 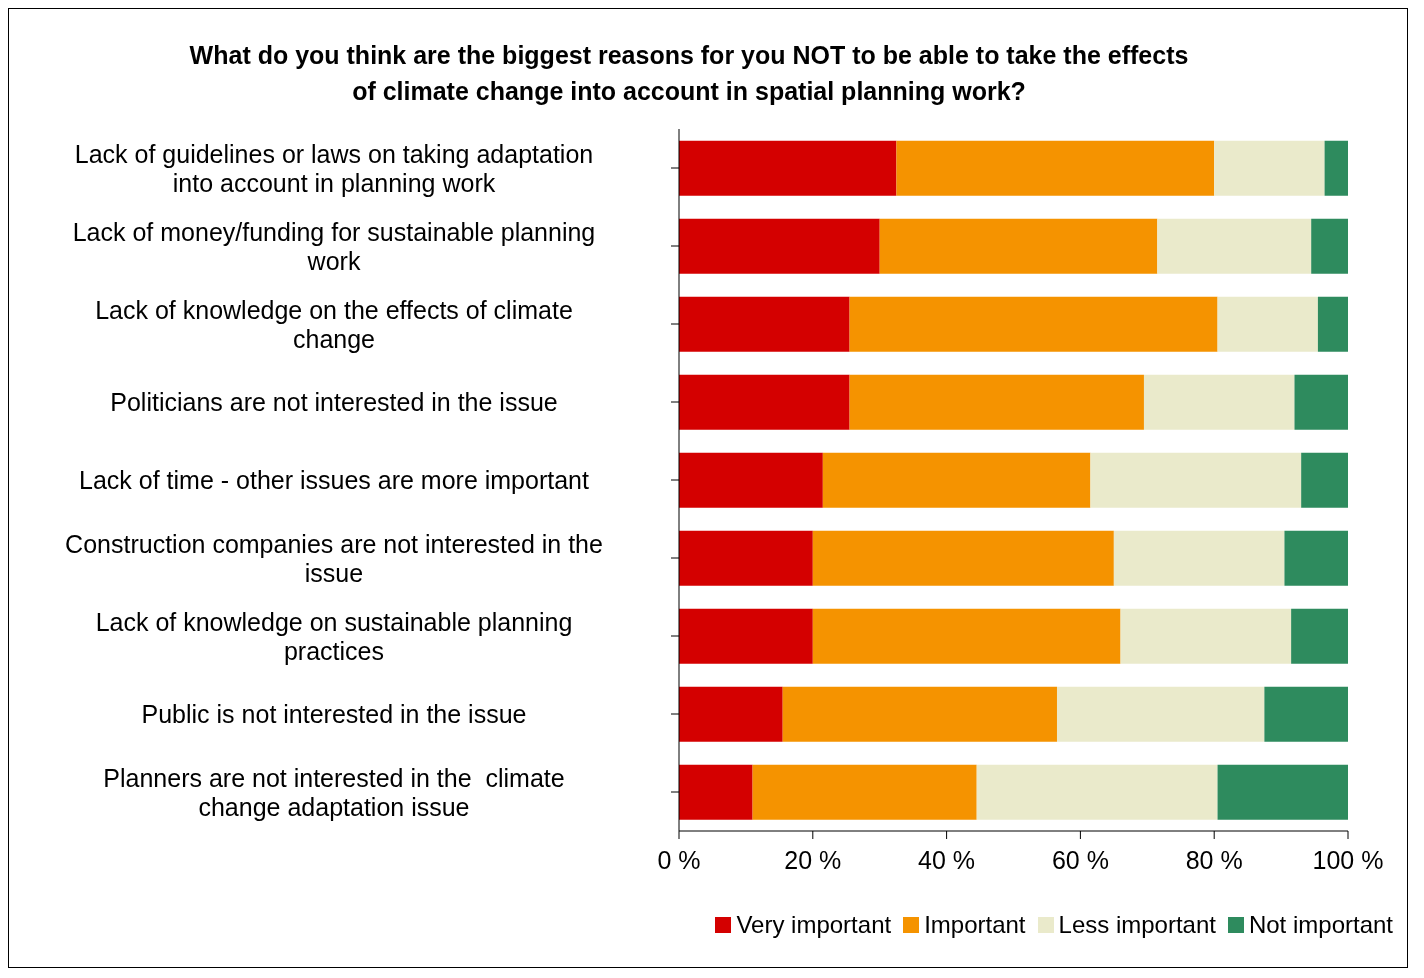 What do you see at coordinates (334, 714) in the screenshot?
I see `y-tick-label: Public is not interested in the issue` at bounding box center [334, 714].